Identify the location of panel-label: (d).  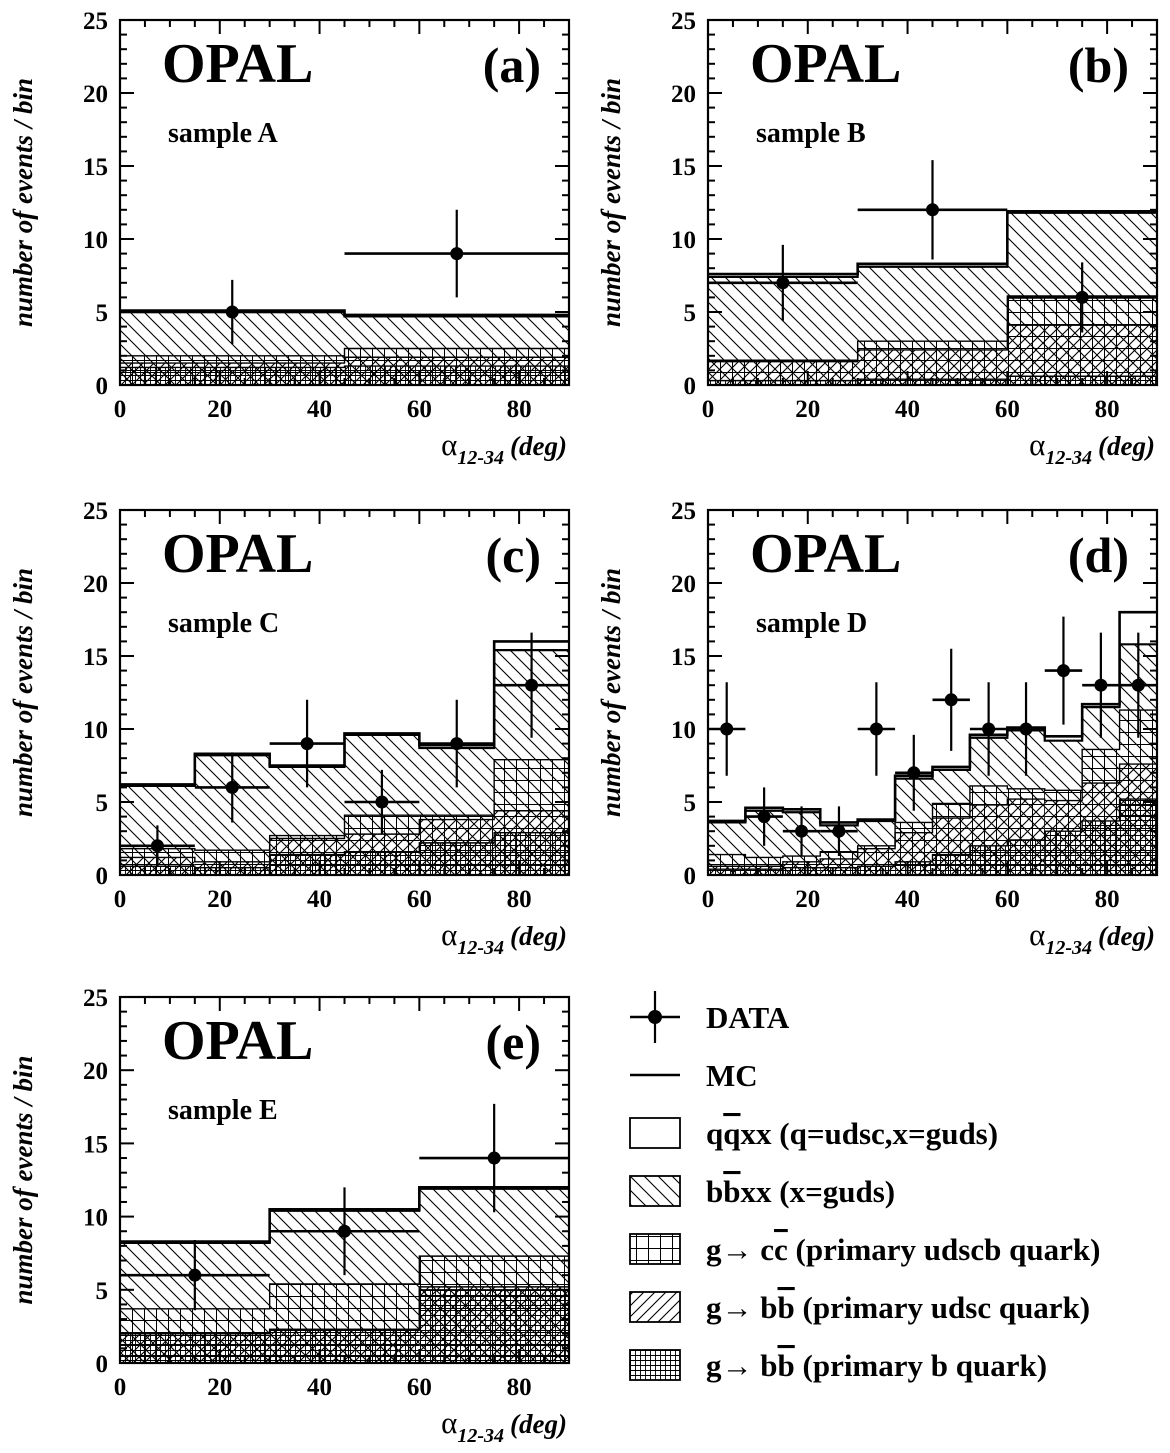
(1098, 555).